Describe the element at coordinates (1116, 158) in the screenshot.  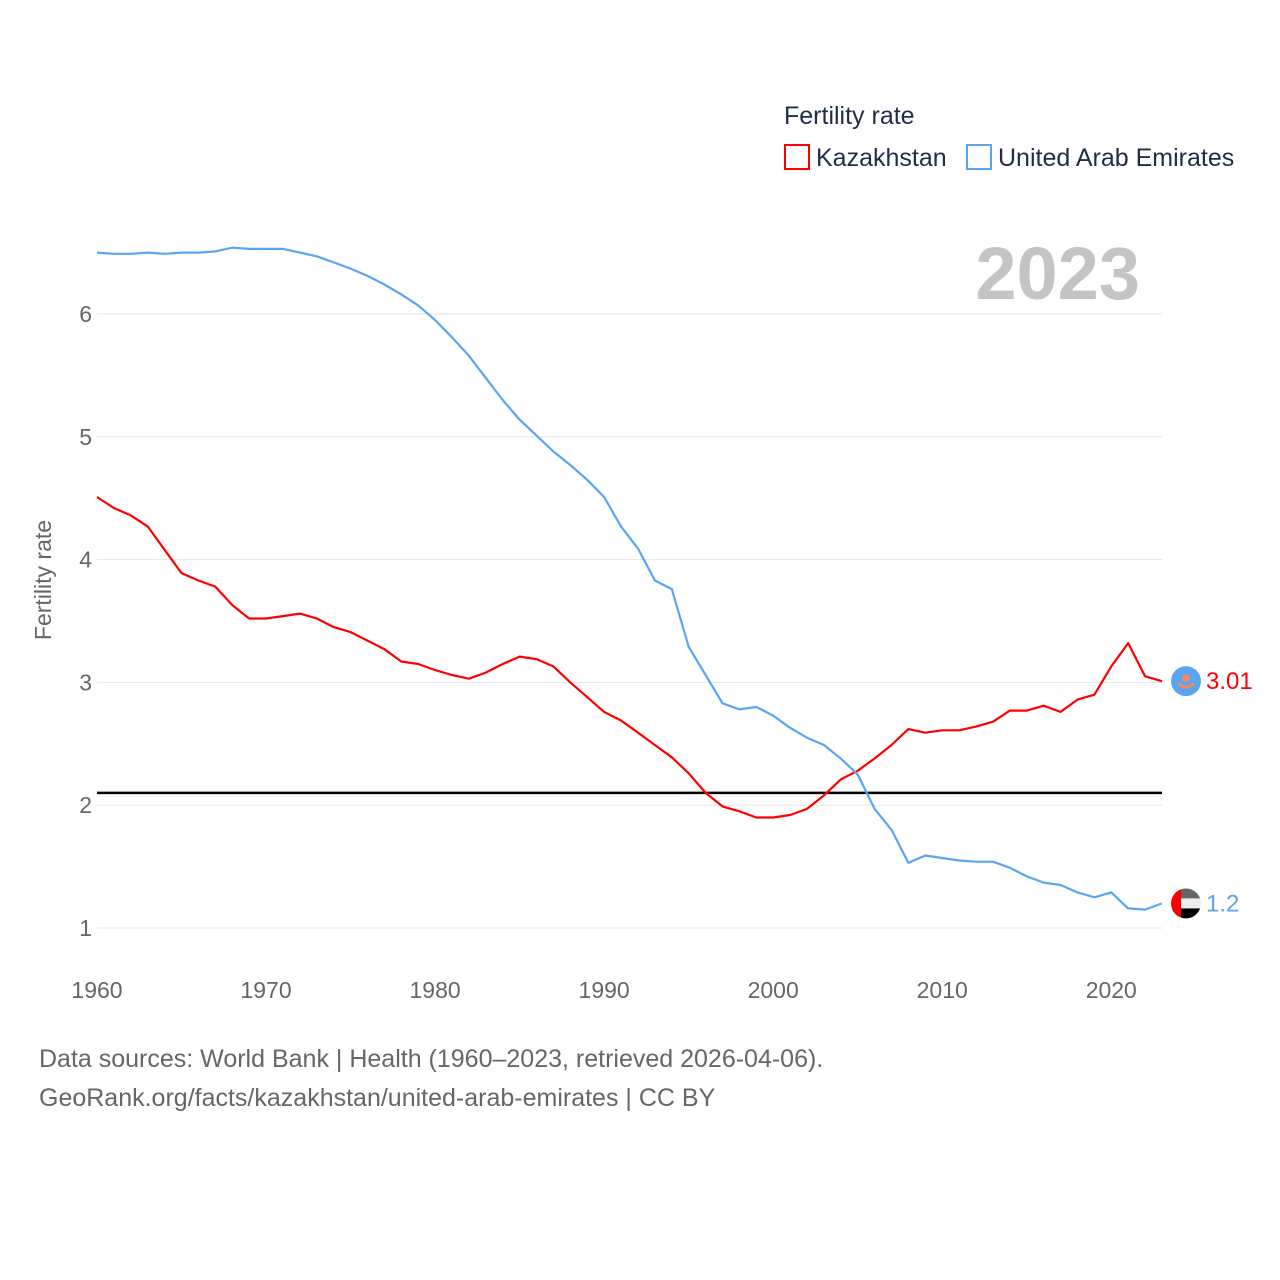
I see `legend-label-uae: United Arab Emirates` at that location.